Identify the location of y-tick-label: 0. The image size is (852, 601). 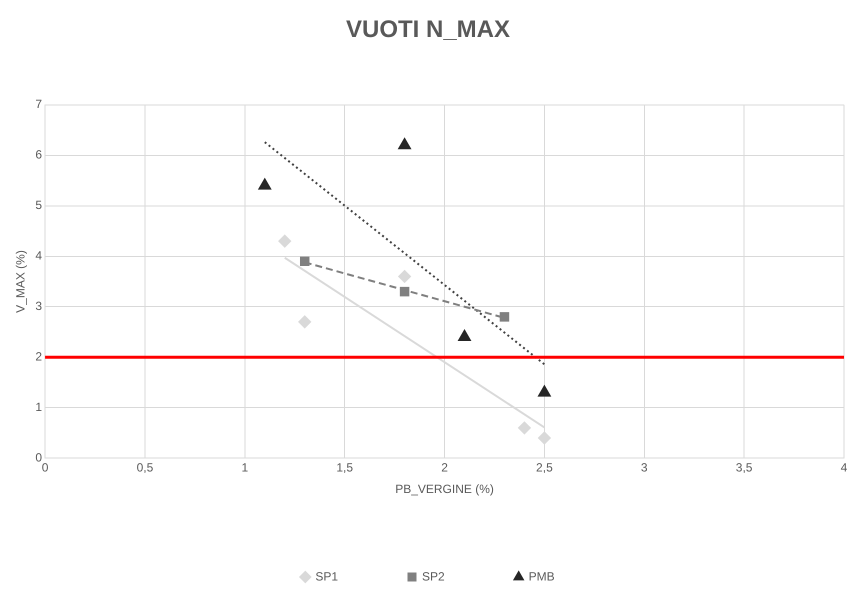
(38, 457).